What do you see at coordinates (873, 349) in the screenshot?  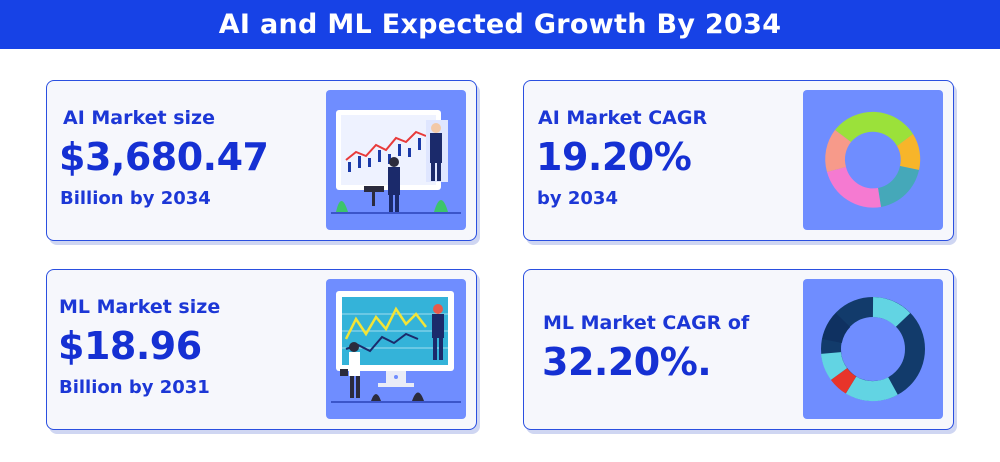 I see `ring-chart-icon` at bounding box center [873, 349].